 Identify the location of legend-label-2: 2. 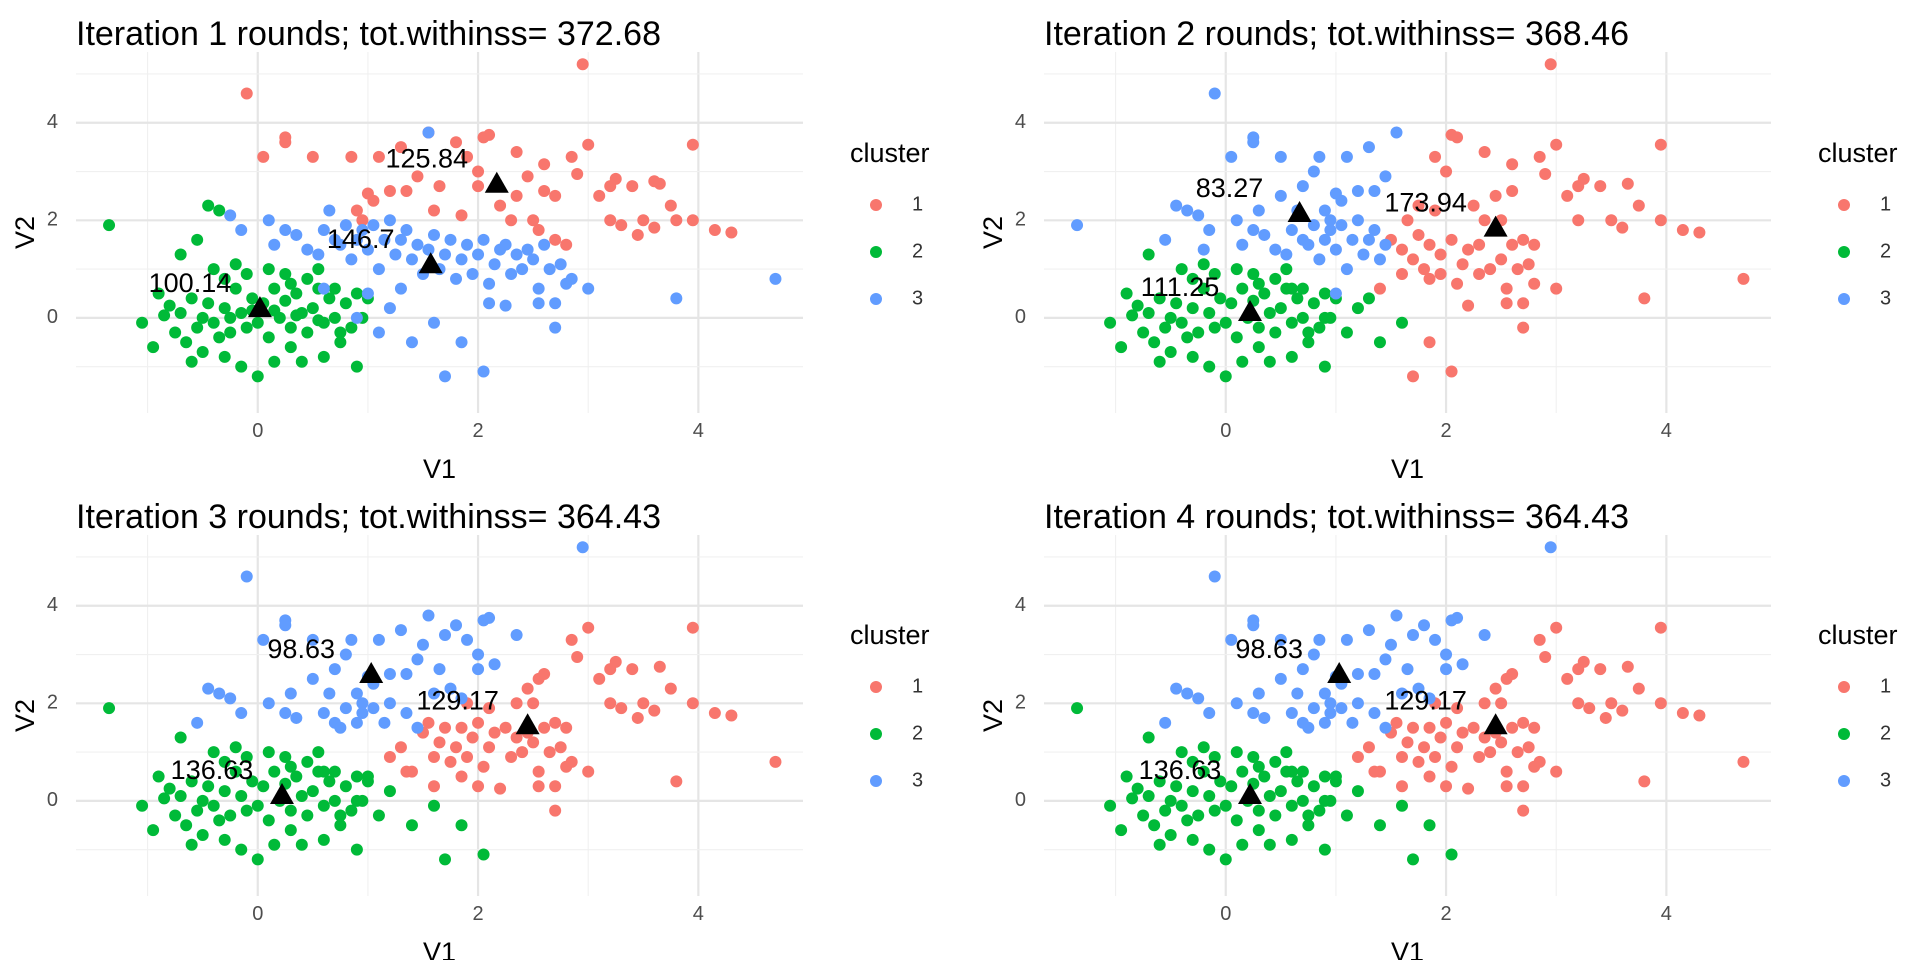
(917, 733).